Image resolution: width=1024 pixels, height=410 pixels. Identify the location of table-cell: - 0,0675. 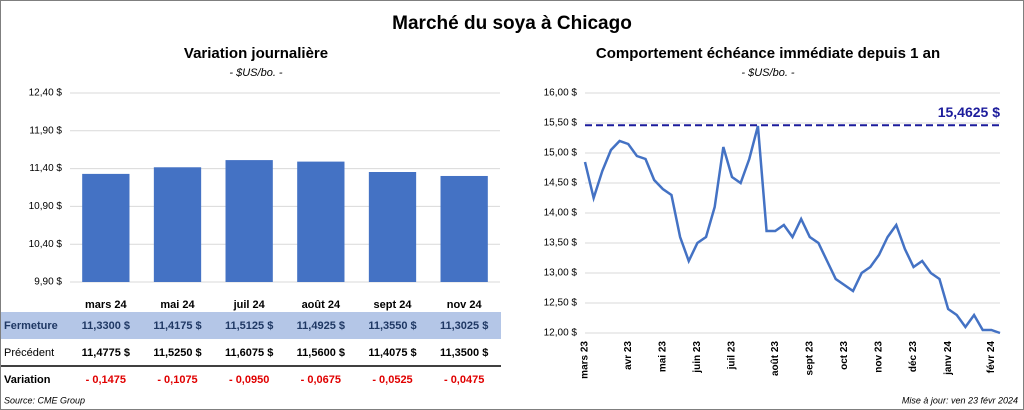
(321, 380).